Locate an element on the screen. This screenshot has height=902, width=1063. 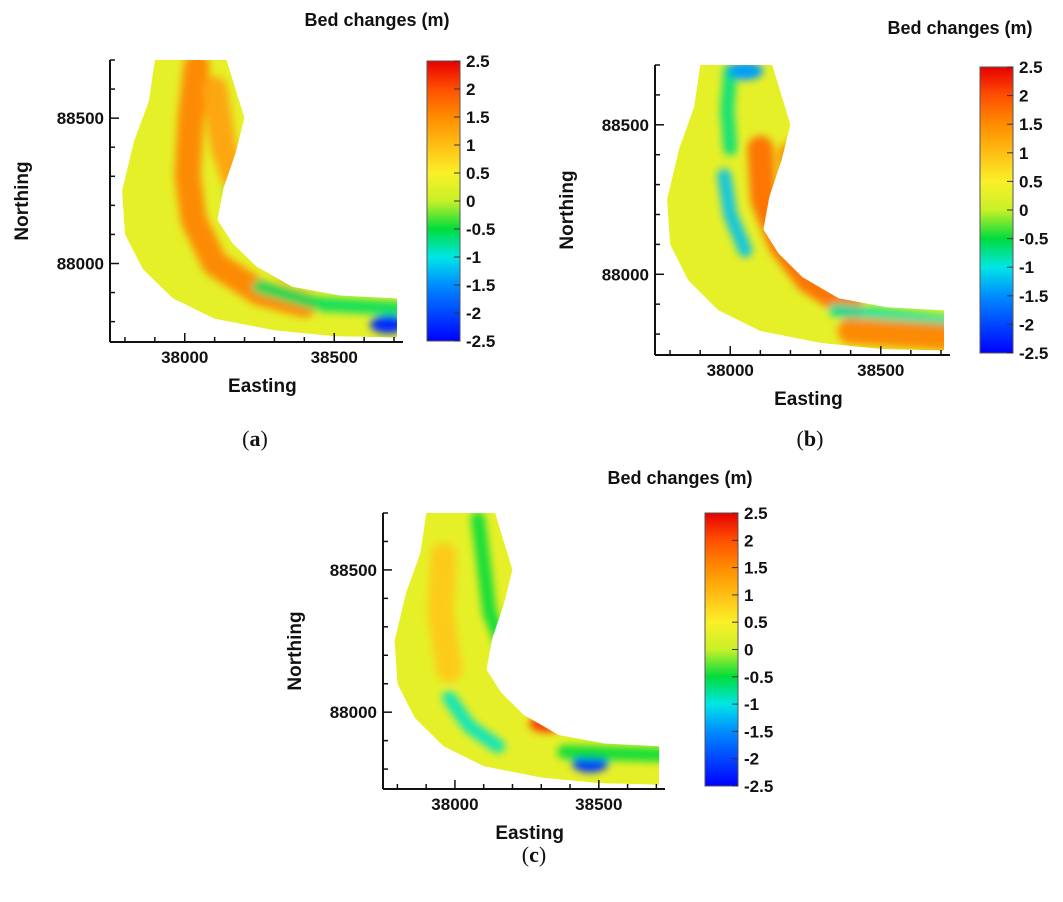
panel-caption: (c) is located at coordinates (534, 854).